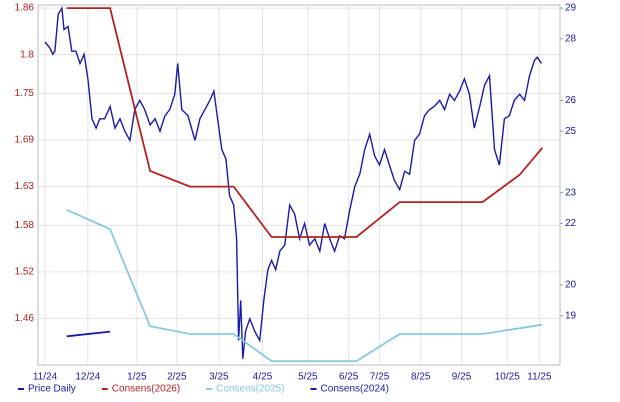 This screenshot has width=620, height=402. What do you see at coordinates (263, 377) in the screenshot?
I see `x-tick-label: 4/25` at bounding box center [263, 377].